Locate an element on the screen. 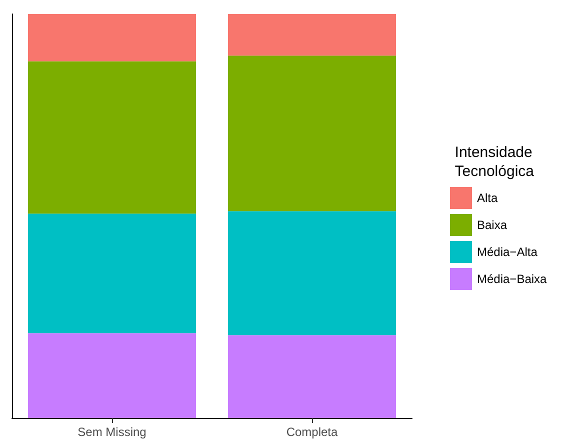 The width and height of the screenshot is (567, 443). legend-label: Baixa is located at coordinates (492, 225).